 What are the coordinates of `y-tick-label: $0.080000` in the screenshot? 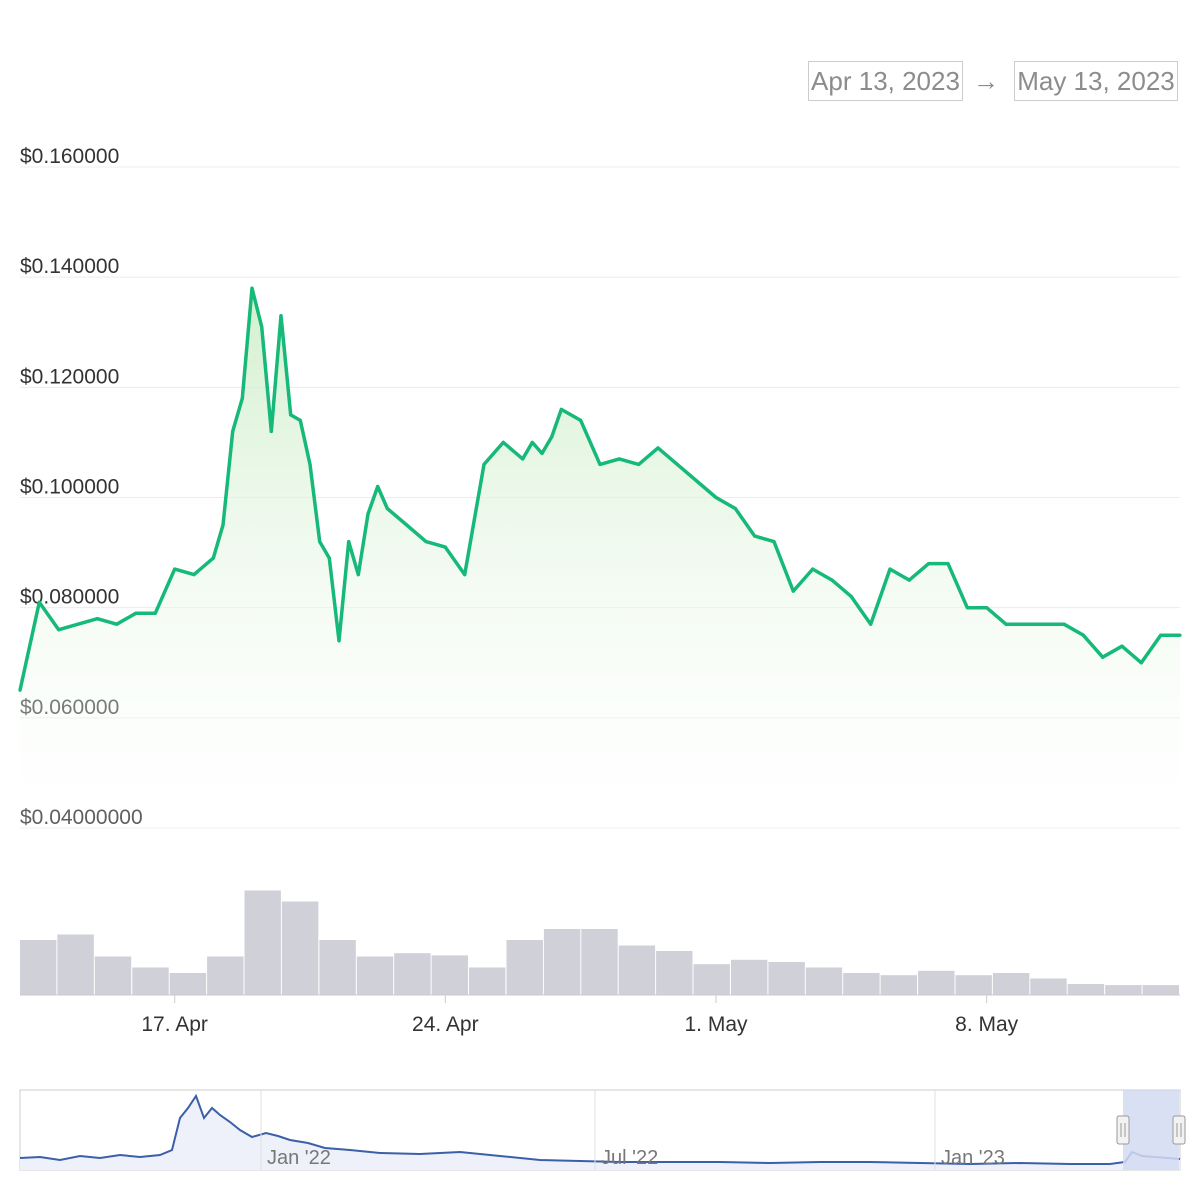 It's located at (69, 597).